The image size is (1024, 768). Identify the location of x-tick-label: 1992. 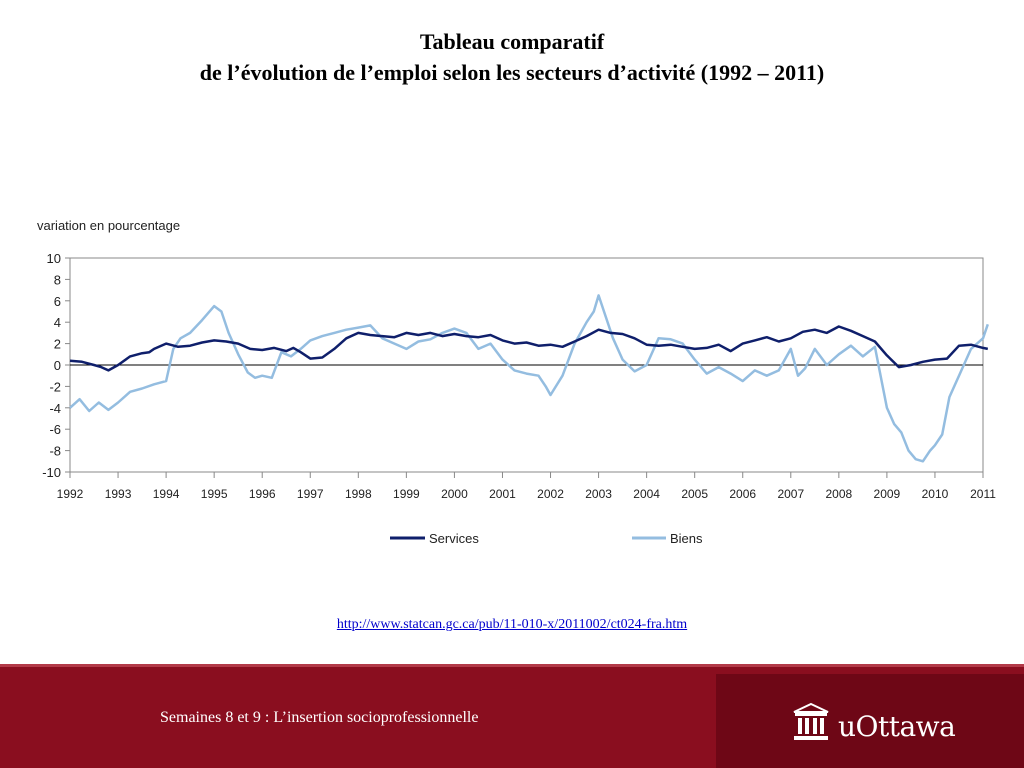
(70, 494).